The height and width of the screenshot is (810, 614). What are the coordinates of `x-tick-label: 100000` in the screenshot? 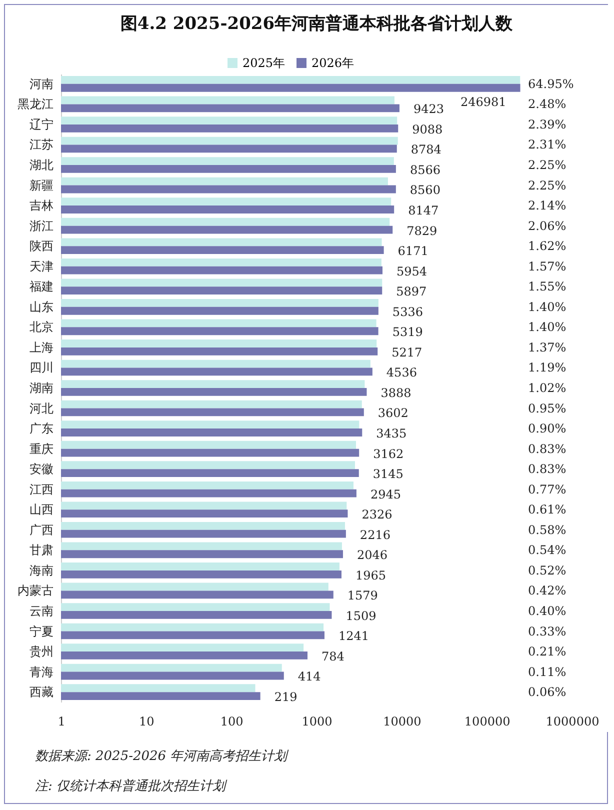 It's located at (487, 721).